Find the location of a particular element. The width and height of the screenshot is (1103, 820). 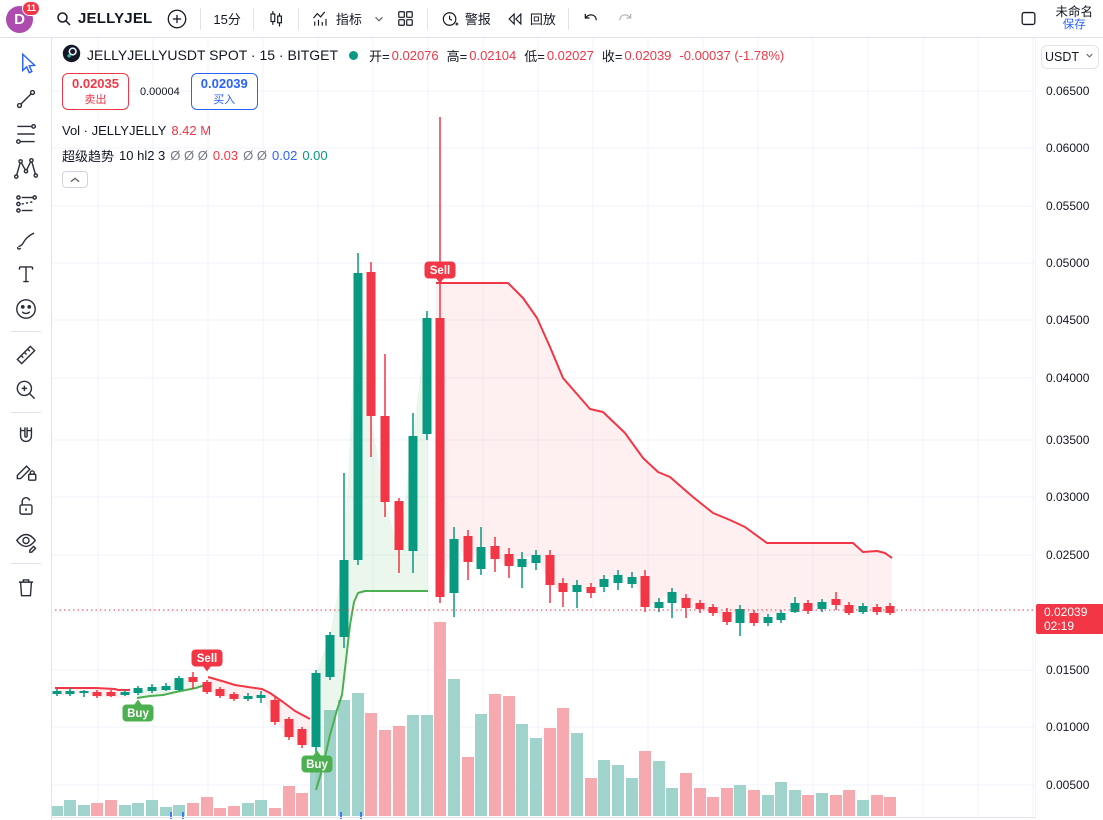

tool-text is located at coordinates (26, 273).